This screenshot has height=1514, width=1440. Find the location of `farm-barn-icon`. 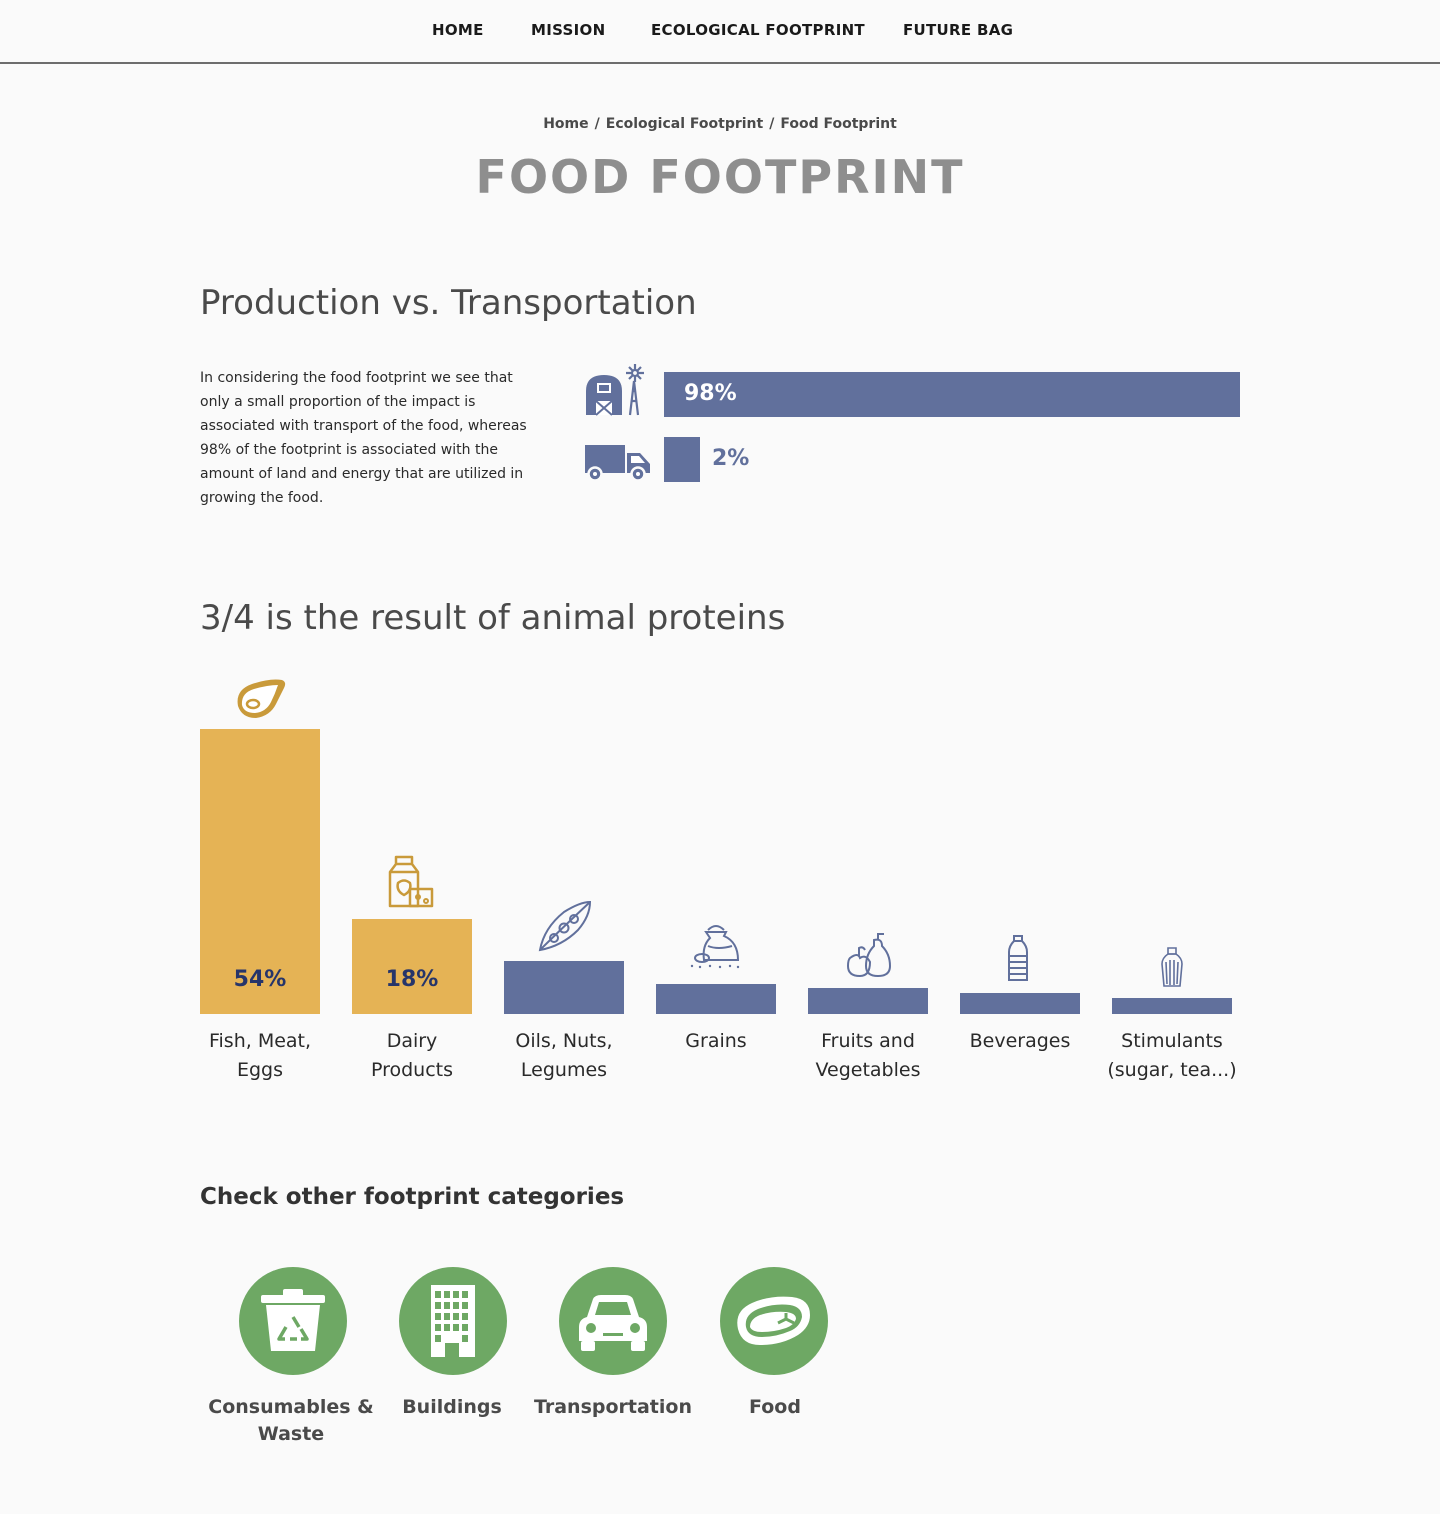

farm-barn-icon is located at coordinates (615, 390).